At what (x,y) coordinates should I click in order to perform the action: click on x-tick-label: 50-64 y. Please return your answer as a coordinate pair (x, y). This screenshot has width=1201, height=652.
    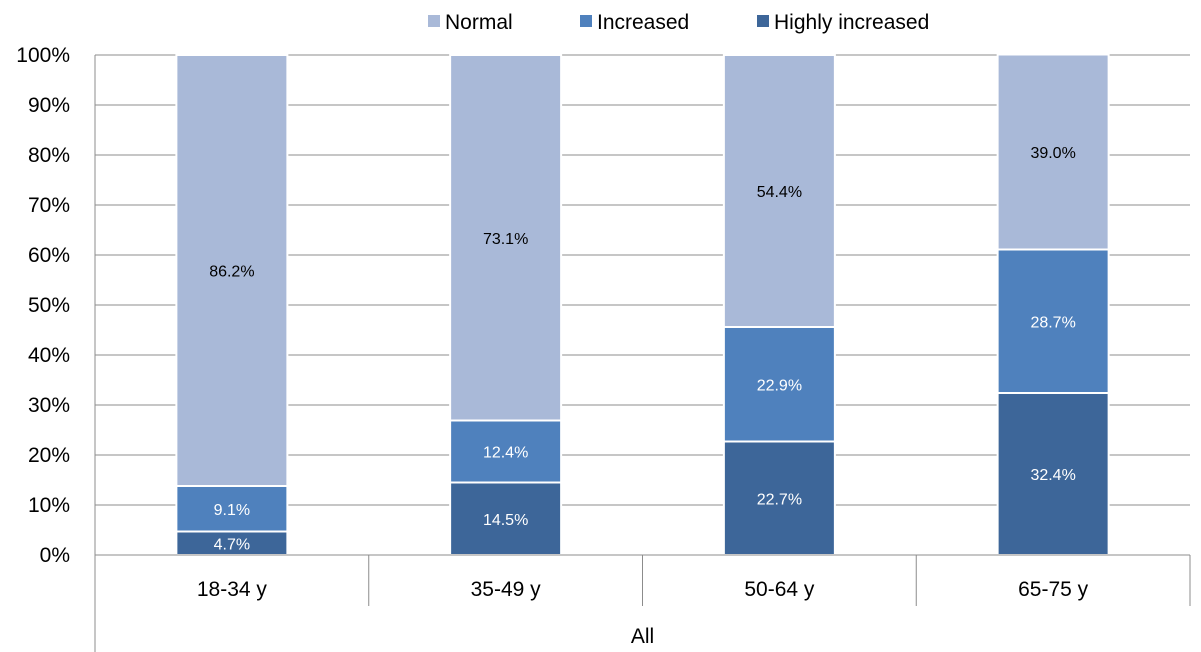
    Looking at the image, I should click on (779, 589).